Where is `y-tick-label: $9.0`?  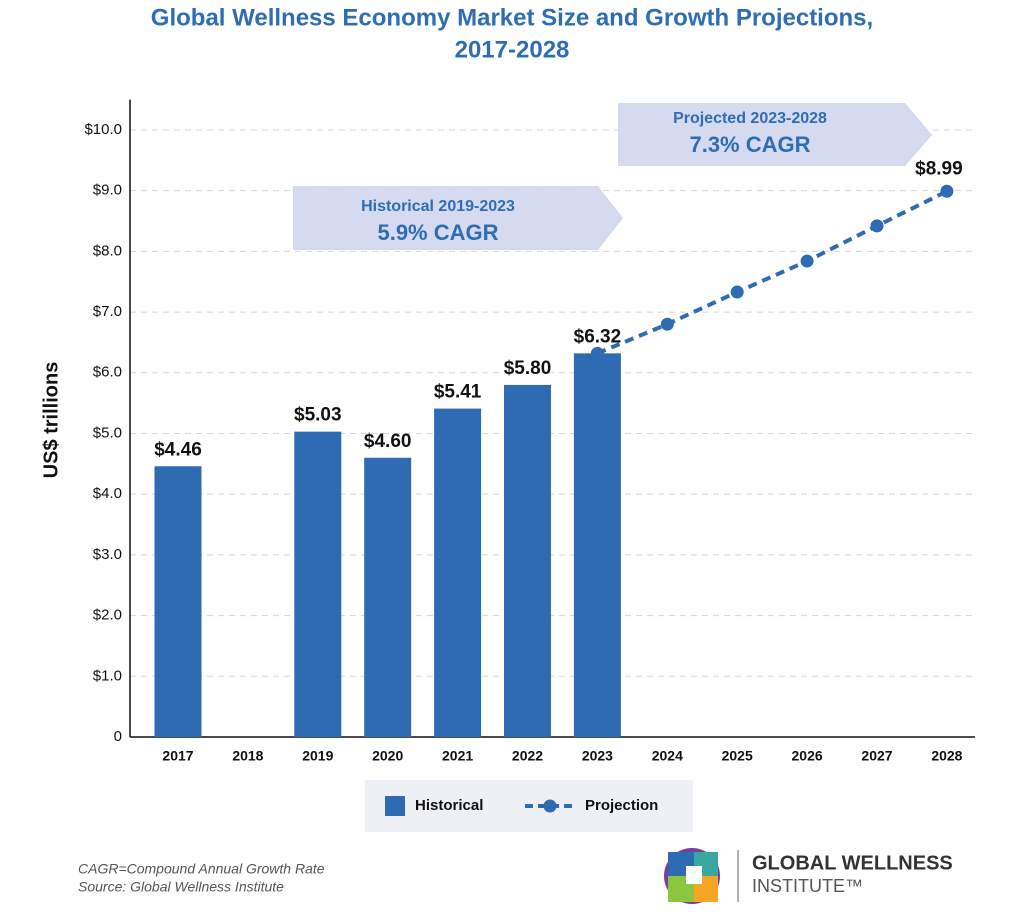 y-tick-label: $9.0 is located at coordinates (107, 190).